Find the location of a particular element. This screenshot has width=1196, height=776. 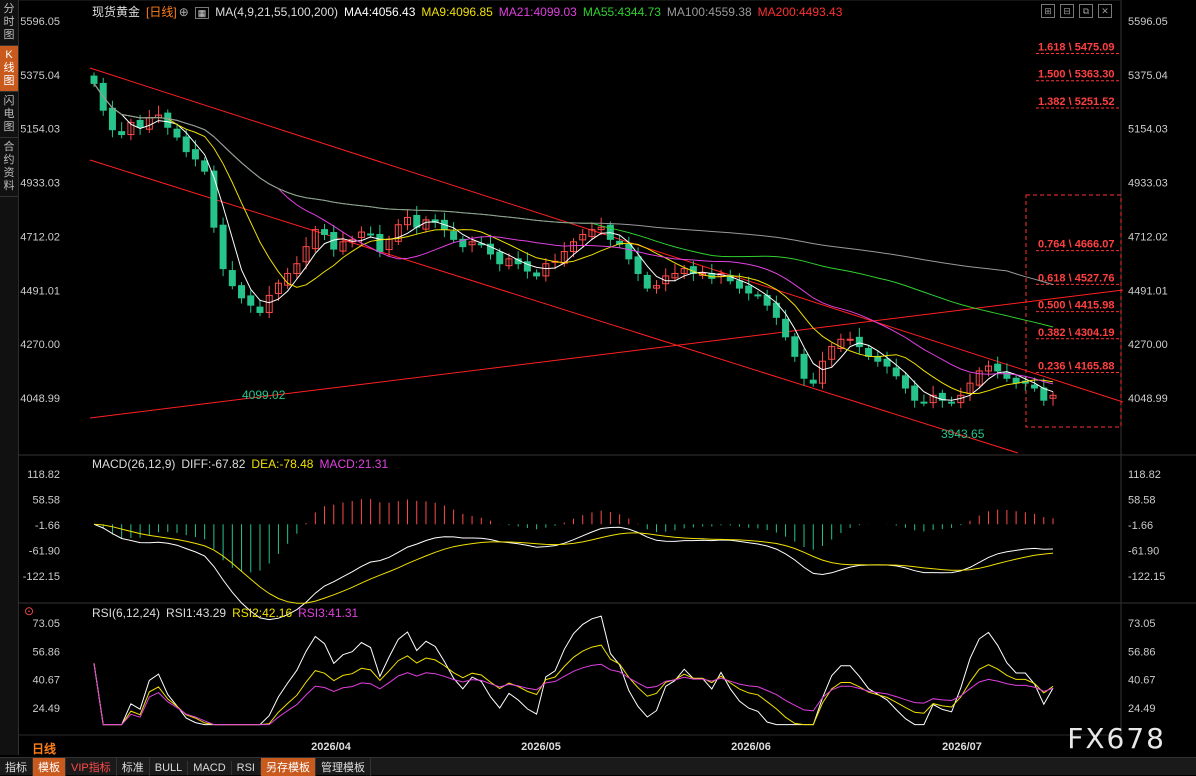

rsi-tick-left: 56.86 is located at coordinates (46, 652).